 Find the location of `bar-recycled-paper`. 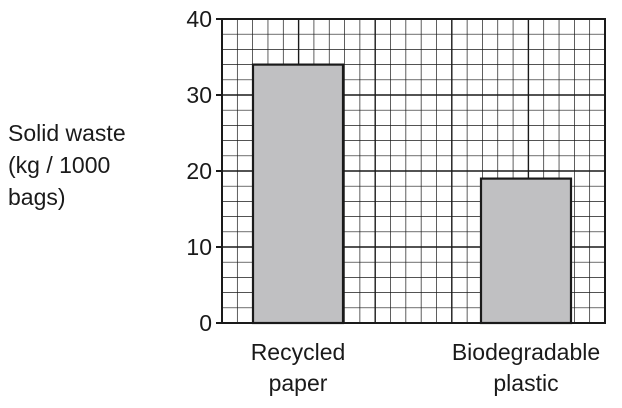

bar-recycled-paper is located at coordinates (298, 194).